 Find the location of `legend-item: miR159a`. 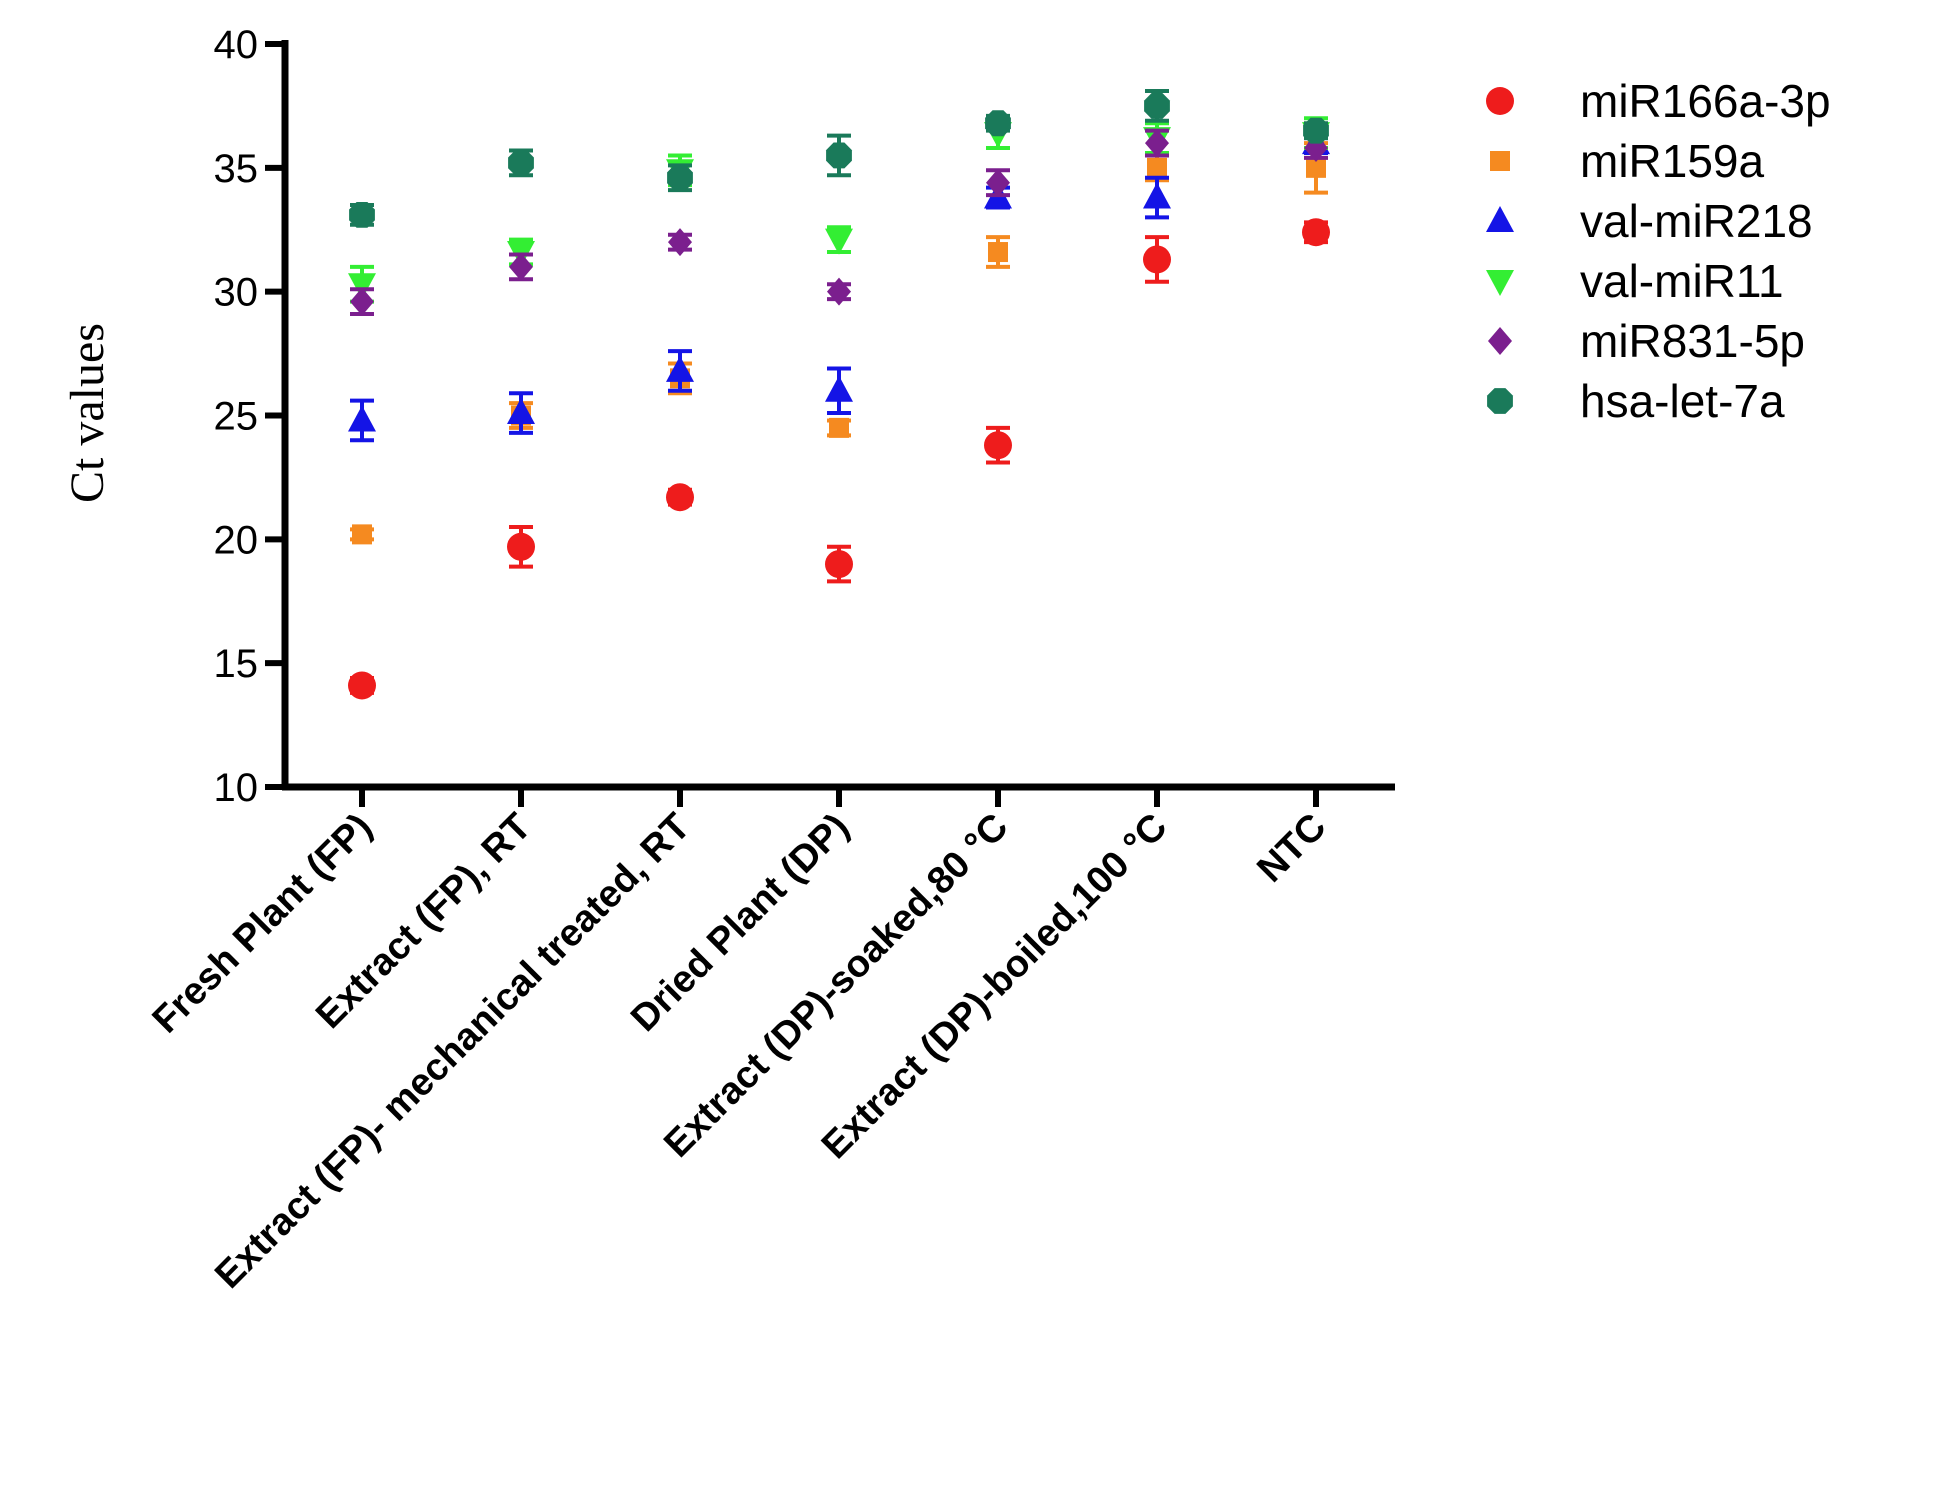

legend-item: miR159a is located at coordinates (1627, 161).